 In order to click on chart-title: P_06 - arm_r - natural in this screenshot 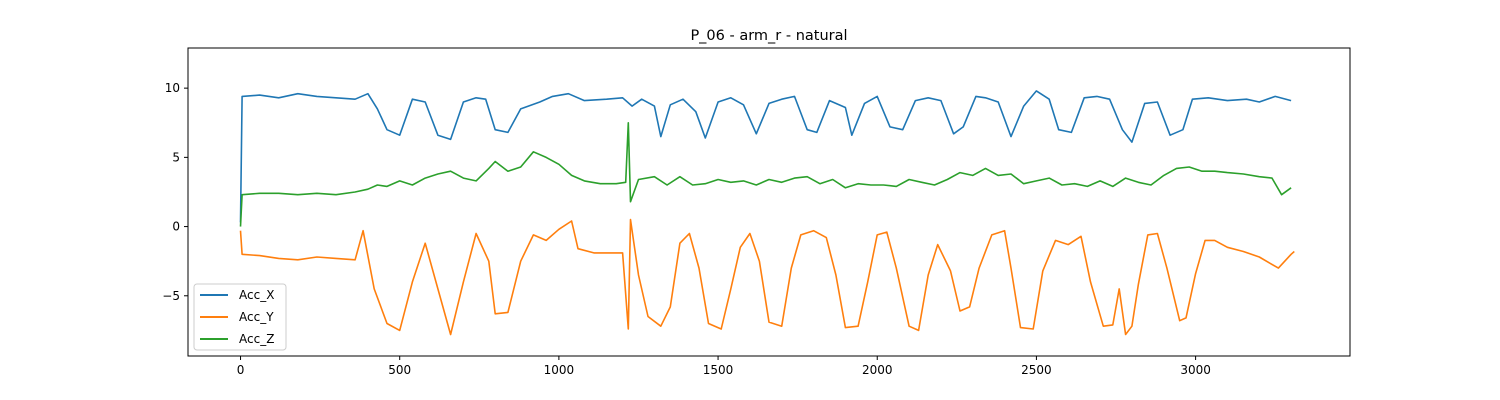, I will do `click(768, 36)`.